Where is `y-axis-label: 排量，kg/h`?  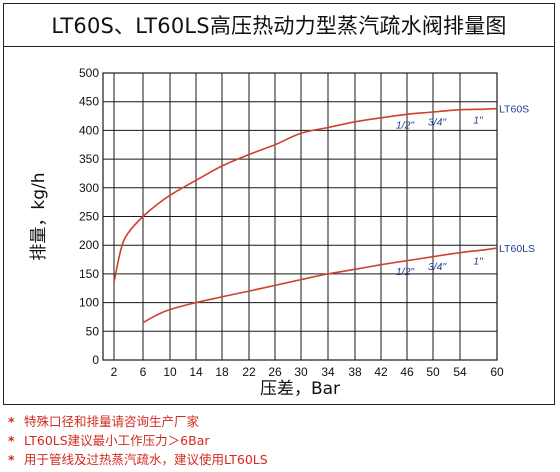 y-axis-label: 排量，kg/h is located at coordinates (39, 216).